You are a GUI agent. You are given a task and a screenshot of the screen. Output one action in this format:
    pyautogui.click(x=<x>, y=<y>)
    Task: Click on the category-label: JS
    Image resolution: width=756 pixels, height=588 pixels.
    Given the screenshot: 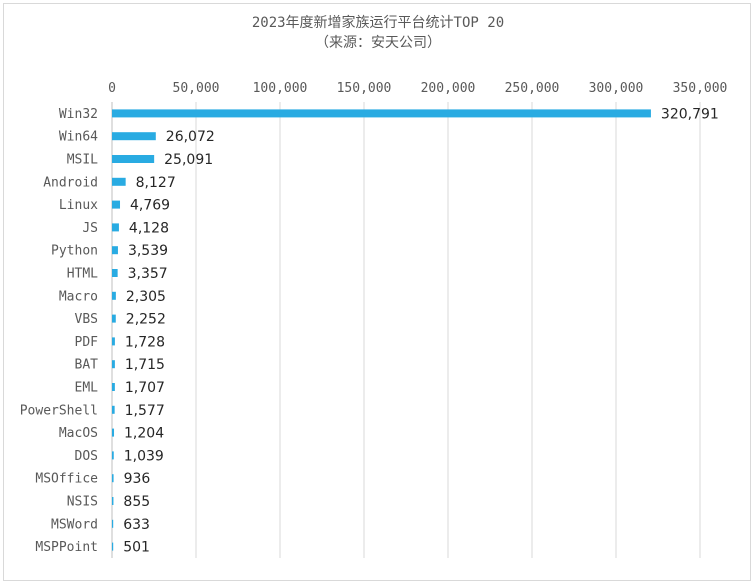 What is the action you would take?
    pyautogui.click(x=90, y=228)
    